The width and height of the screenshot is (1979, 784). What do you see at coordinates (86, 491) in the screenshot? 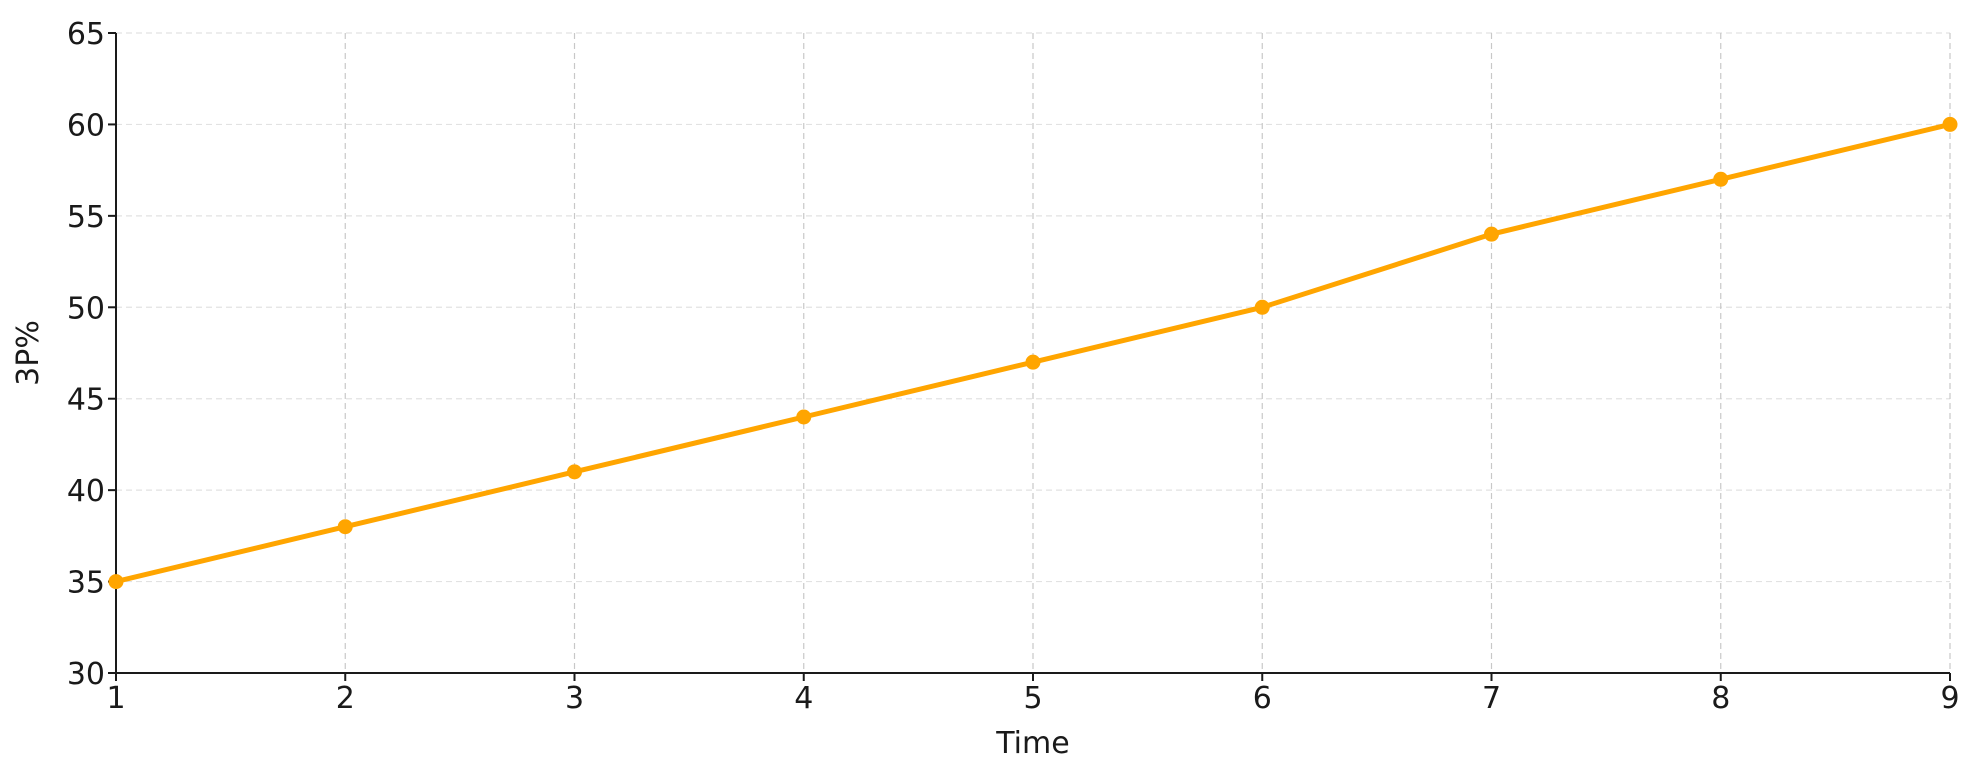
I see `y-tick-label: 40` at bounding box center [86, 491].